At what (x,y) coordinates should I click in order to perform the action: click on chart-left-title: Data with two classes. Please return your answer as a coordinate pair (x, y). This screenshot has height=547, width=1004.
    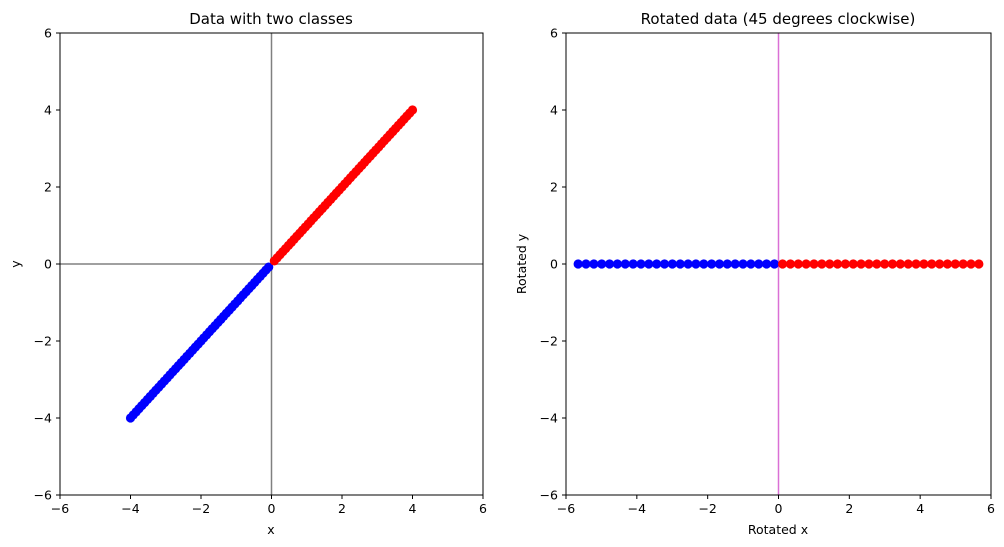
    Looking at the image, I should click on (271, 19).